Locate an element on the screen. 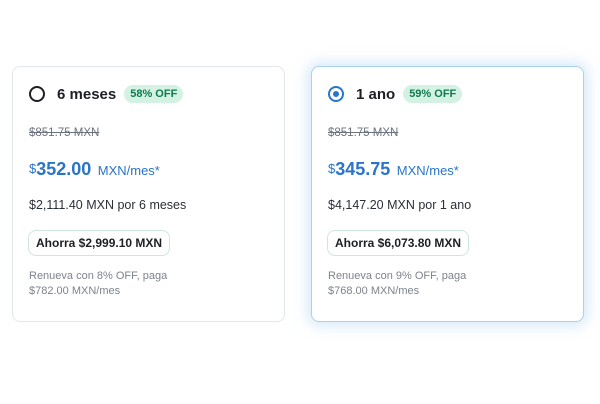 This screenshot has height=404, width=600. monthly-price: $345.75 MXN/mes* is located at coordinates (393, 169).